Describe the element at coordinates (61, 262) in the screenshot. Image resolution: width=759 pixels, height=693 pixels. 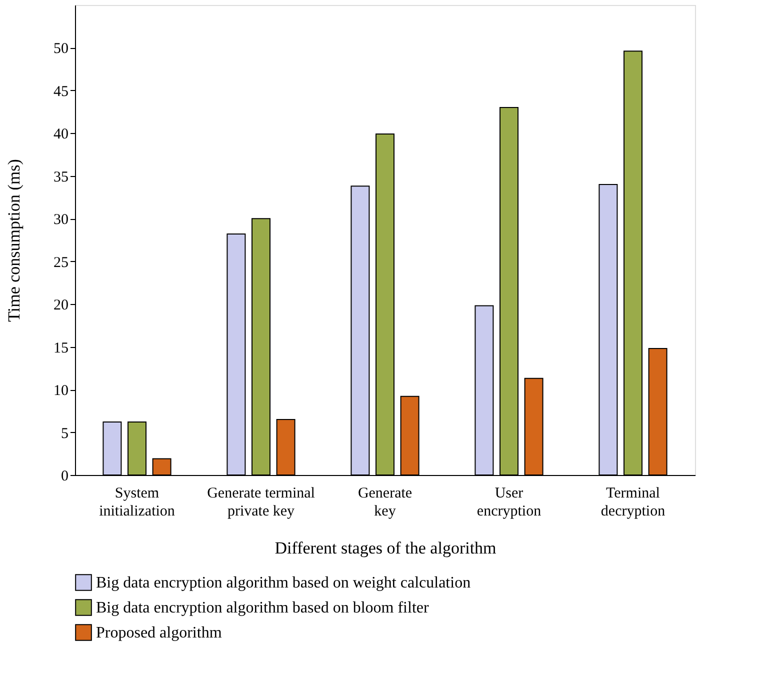
I see `y-tick-label: 25` at that location.